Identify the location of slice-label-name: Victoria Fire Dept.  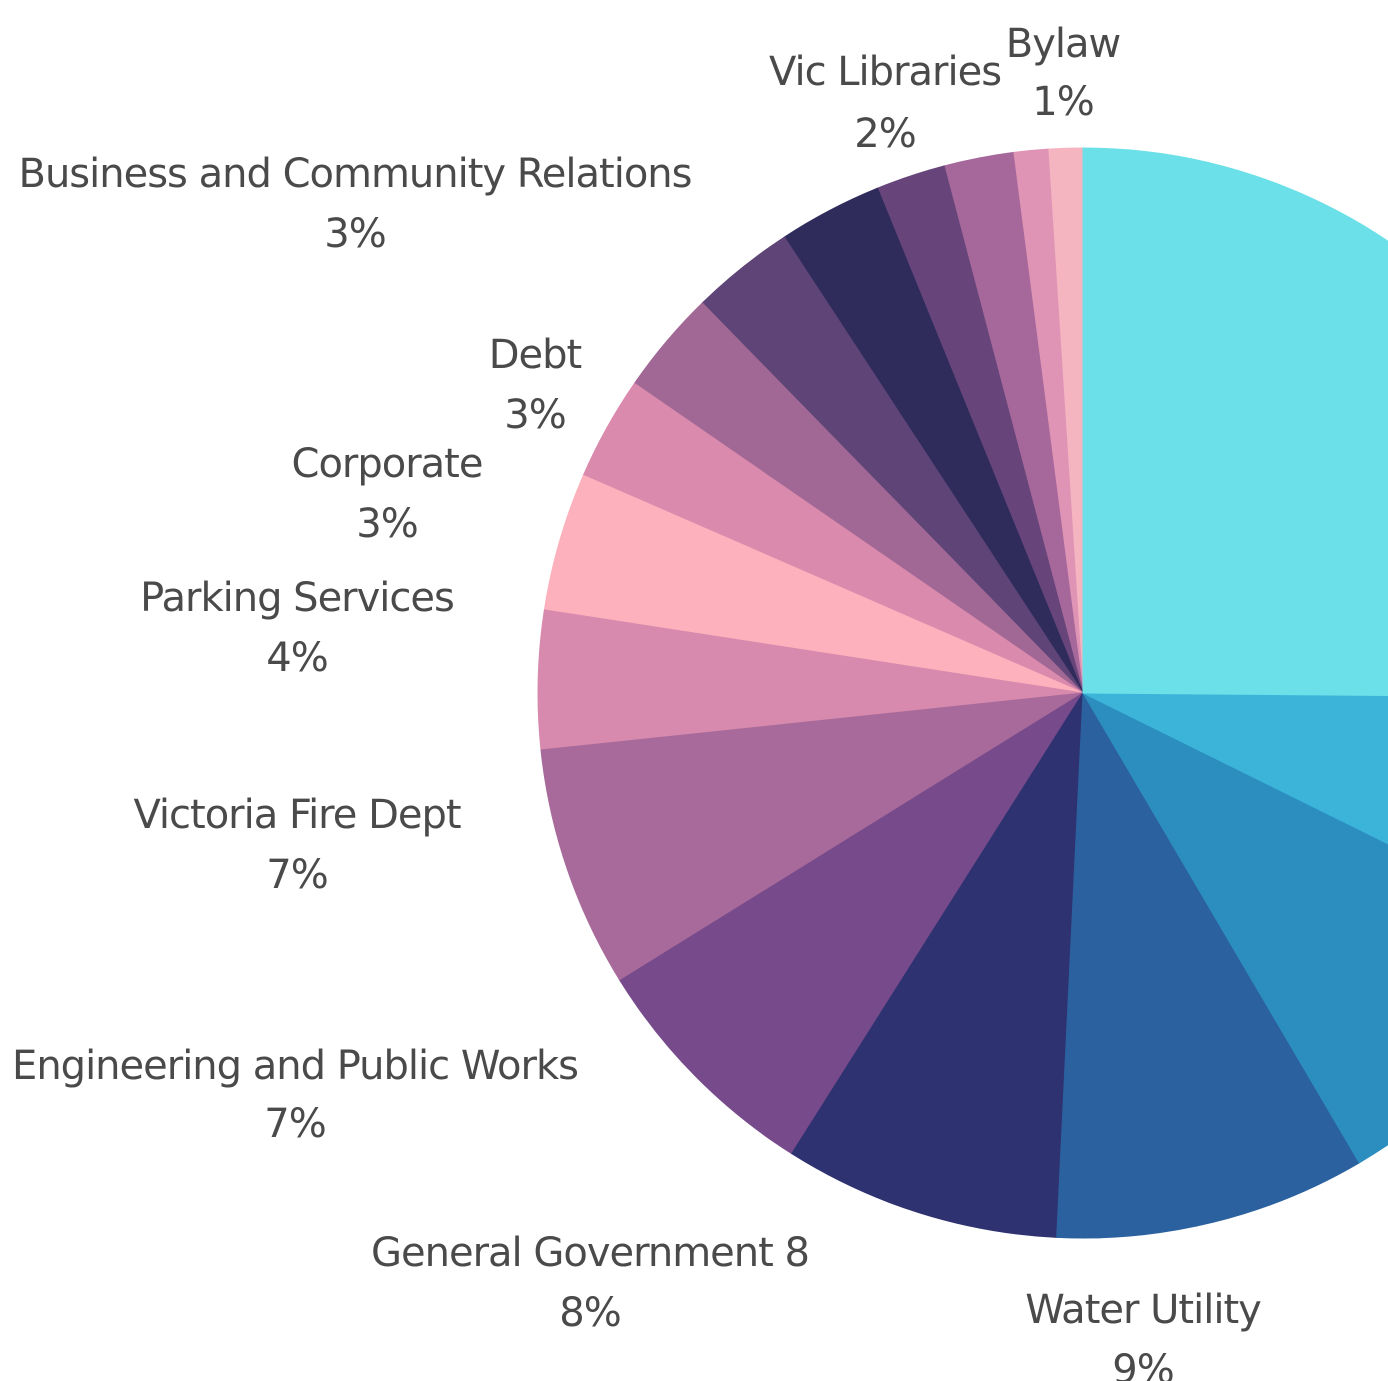
(296, 815).